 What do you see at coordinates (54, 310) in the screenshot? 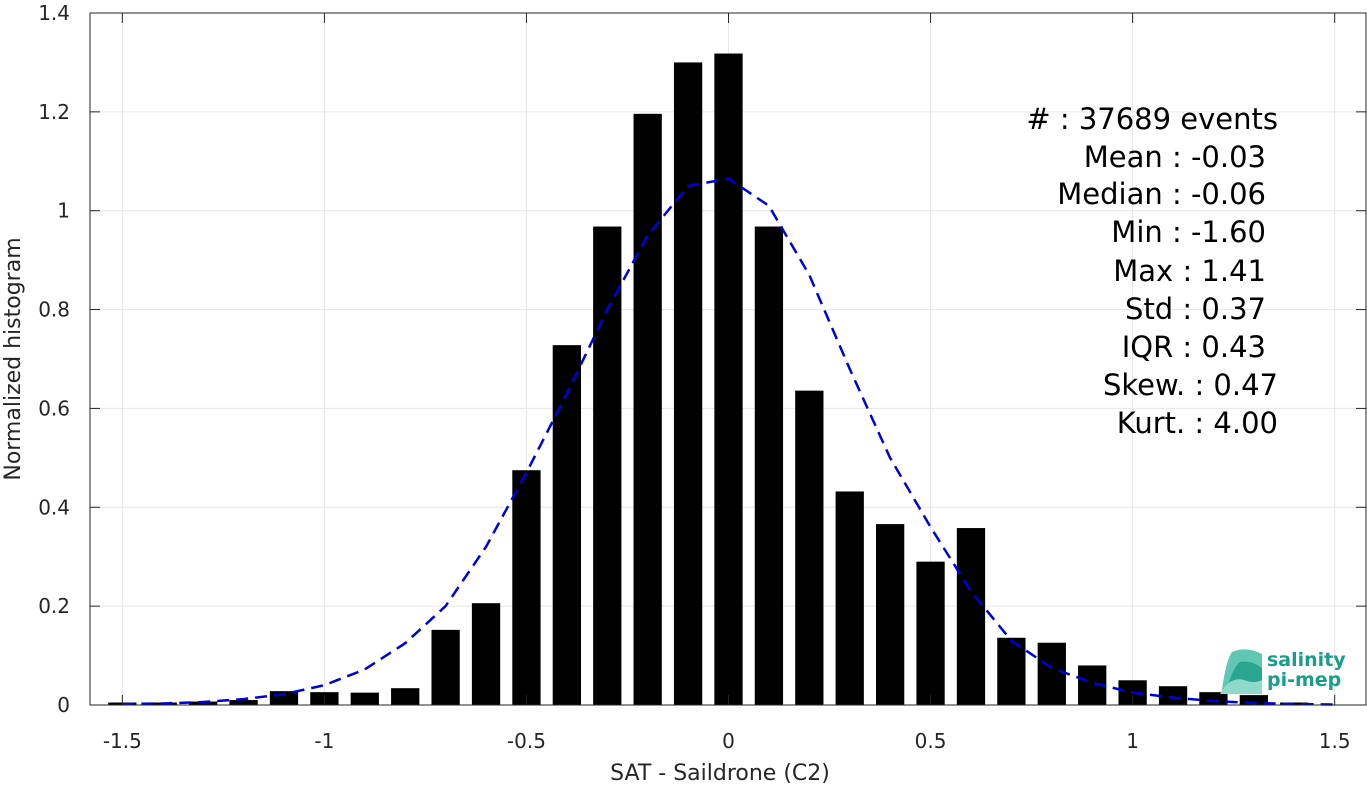
I see `y-tick-label: 0.8` at bounding box center [54, 310].